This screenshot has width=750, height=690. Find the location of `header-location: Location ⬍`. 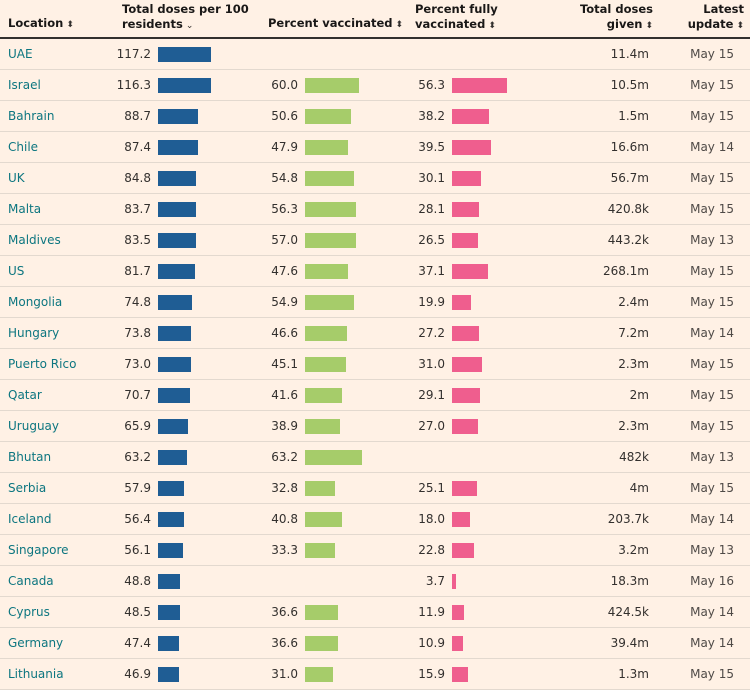

header-location: Location ⬍ is located at coordinates (41, 24).